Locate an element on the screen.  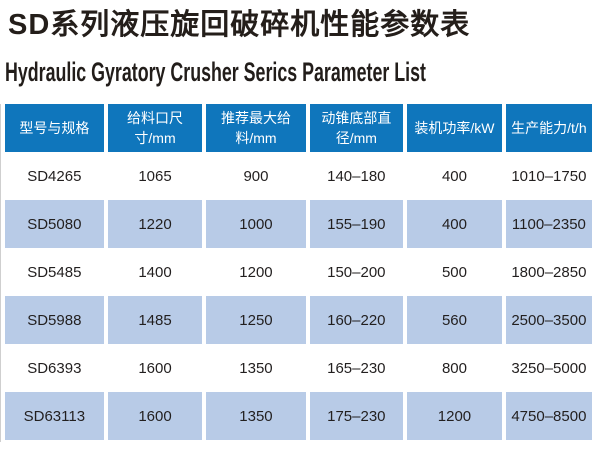
table-row: SD63113 1600 1350 175–230 1200 4750–8500 is located at coordinates (298, 416).